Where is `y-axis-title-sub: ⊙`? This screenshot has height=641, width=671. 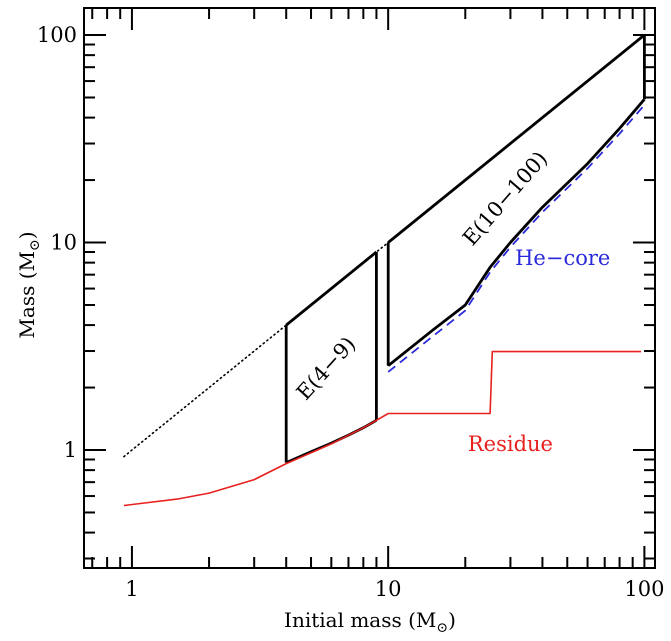
y-axis-title-sub: ⊙ is located at coordinates (35, 245).